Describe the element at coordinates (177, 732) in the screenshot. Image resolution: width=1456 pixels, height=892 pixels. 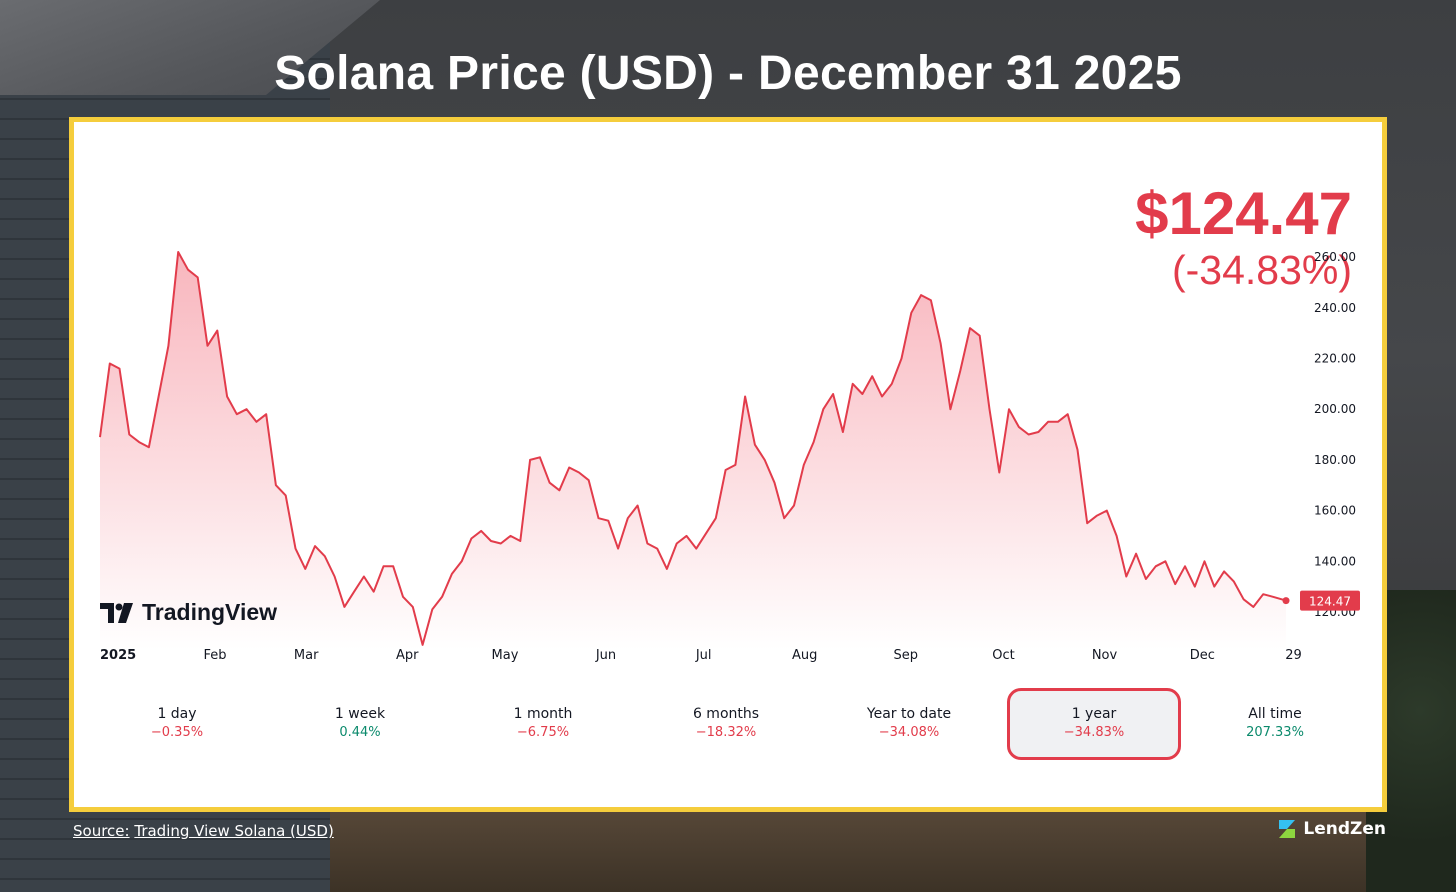
I see `range-change: −0.35%` at that location.